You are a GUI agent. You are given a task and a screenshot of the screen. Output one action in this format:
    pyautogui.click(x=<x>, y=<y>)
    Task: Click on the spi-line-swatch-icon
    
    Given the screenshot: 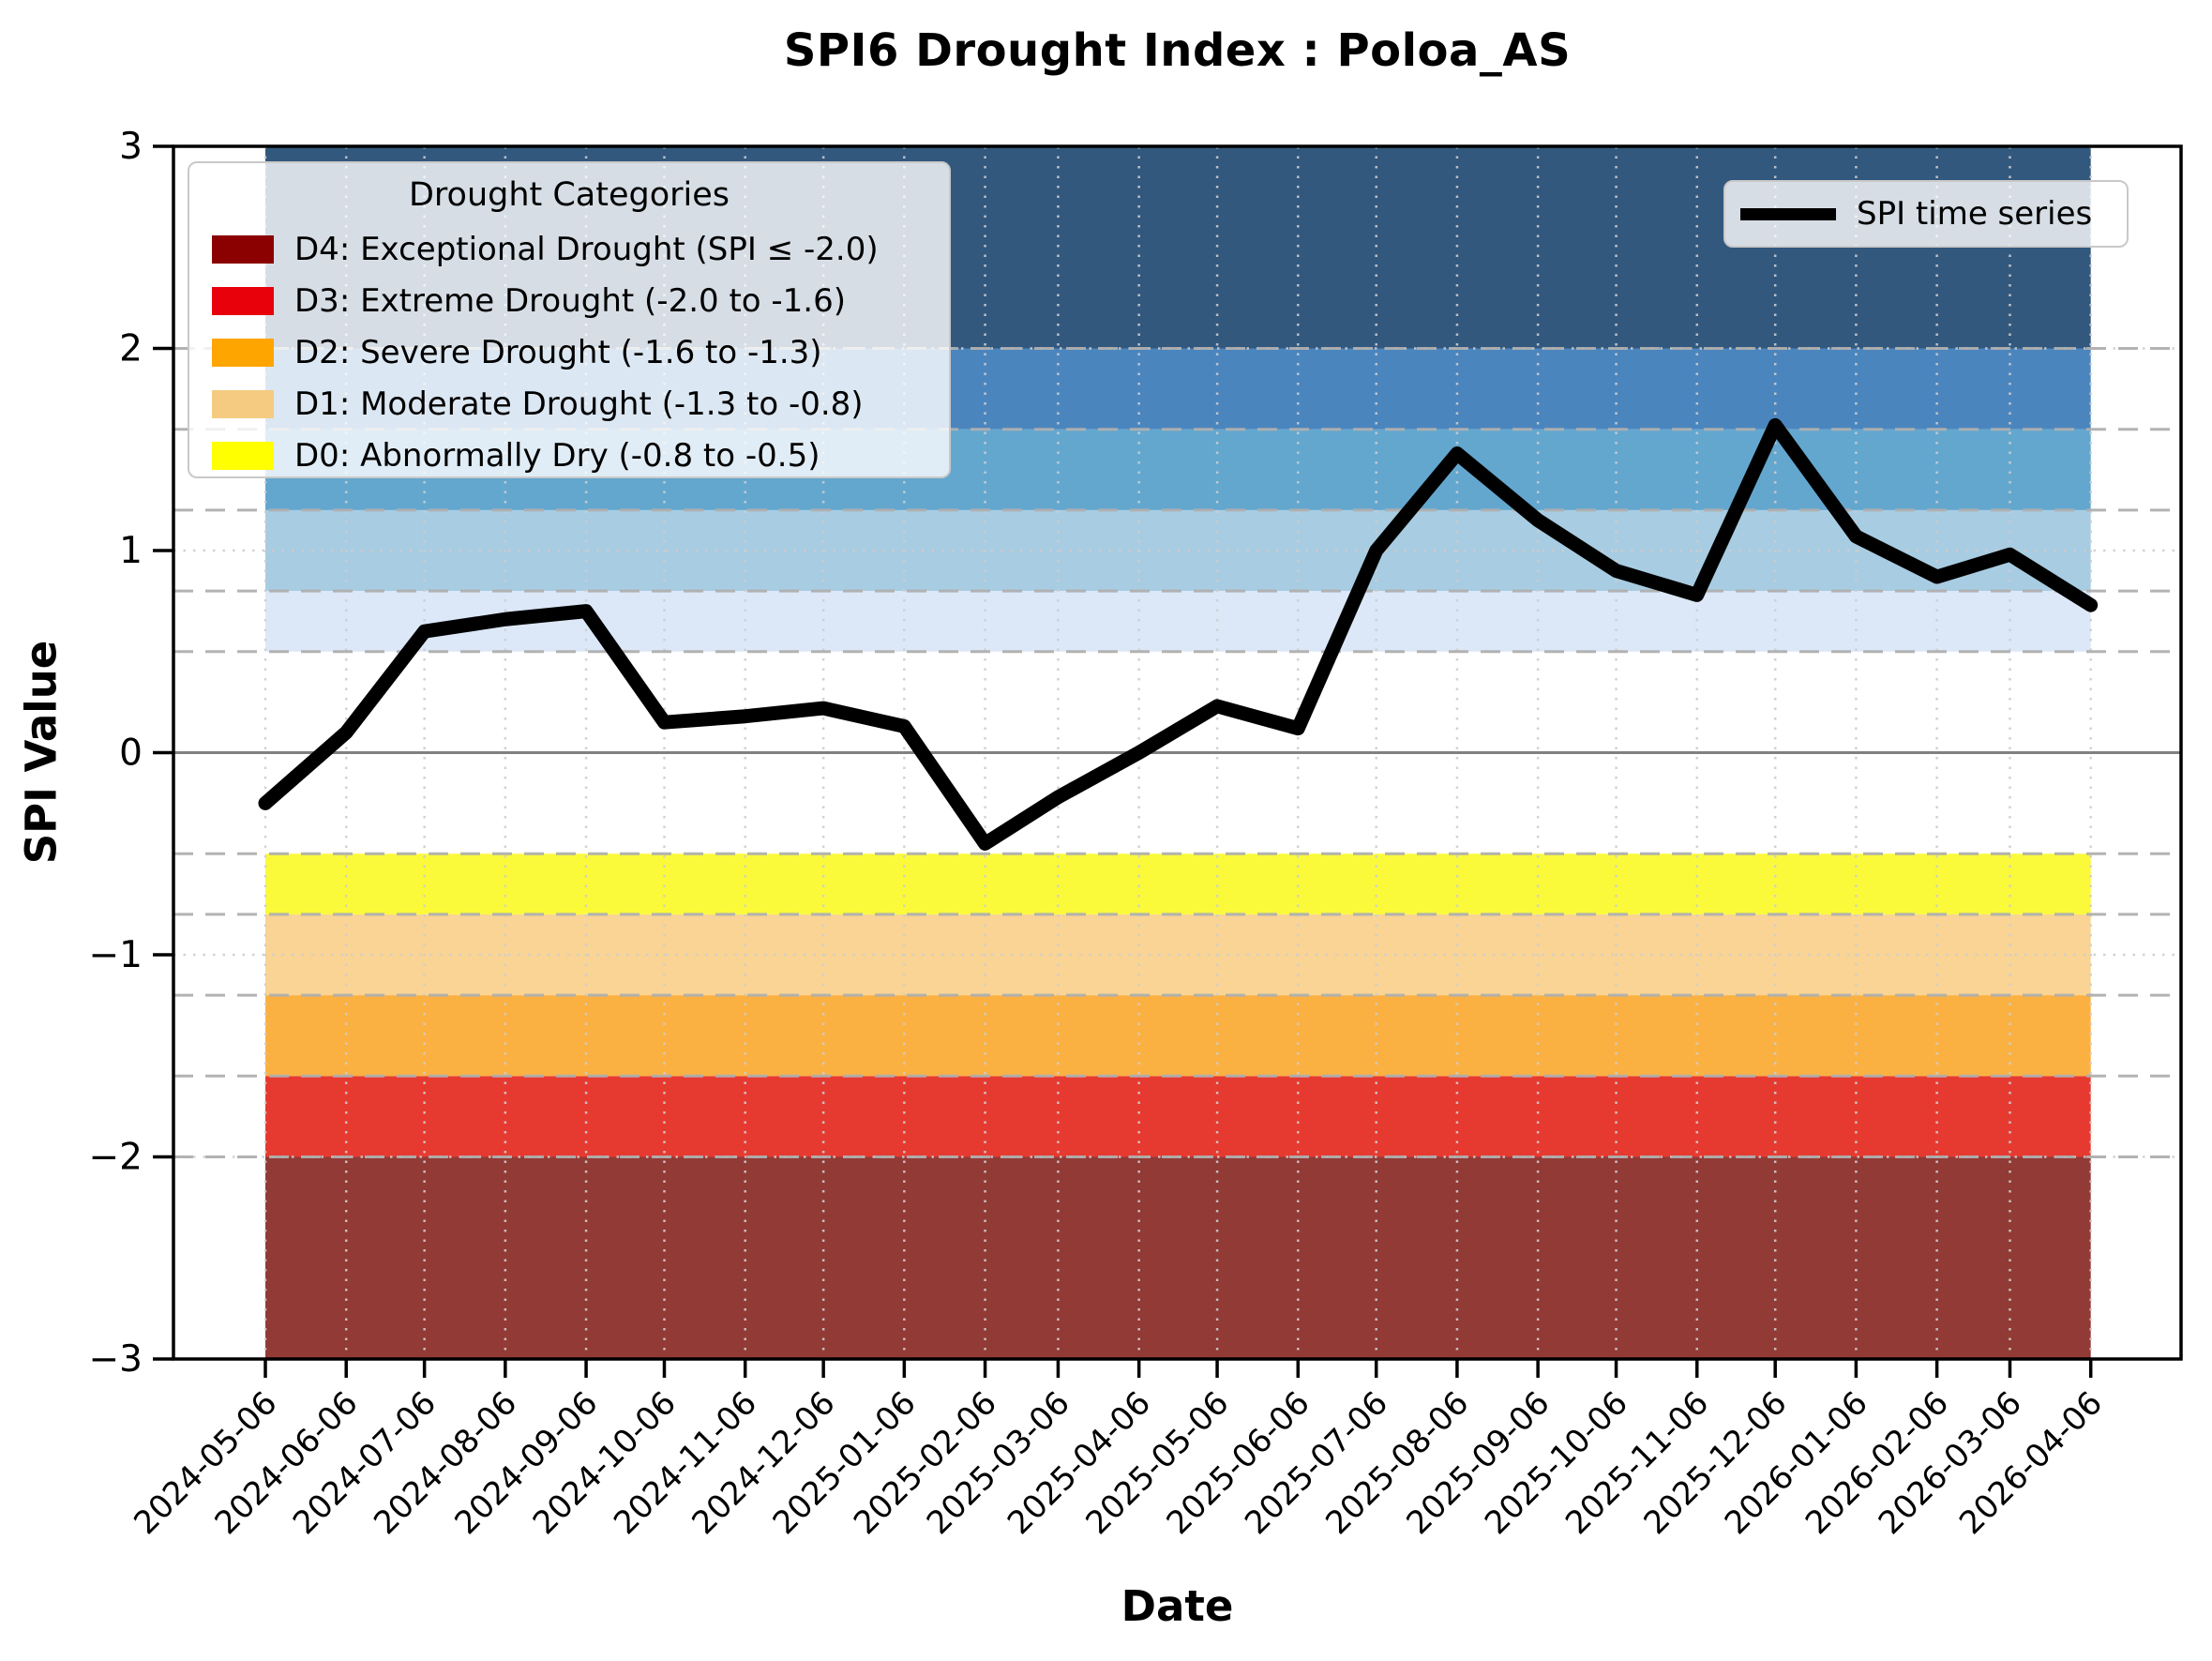 What is the action you would take?
    pyautogui.click(x=1788, y=213)
    